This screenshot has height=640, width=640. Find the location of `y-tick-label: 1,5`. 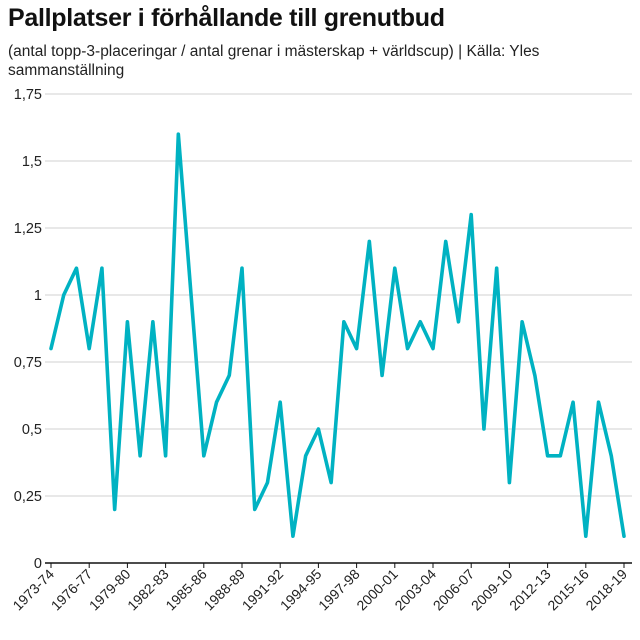

y-tick-label: 1,5 is located at coordinates (32, 162).